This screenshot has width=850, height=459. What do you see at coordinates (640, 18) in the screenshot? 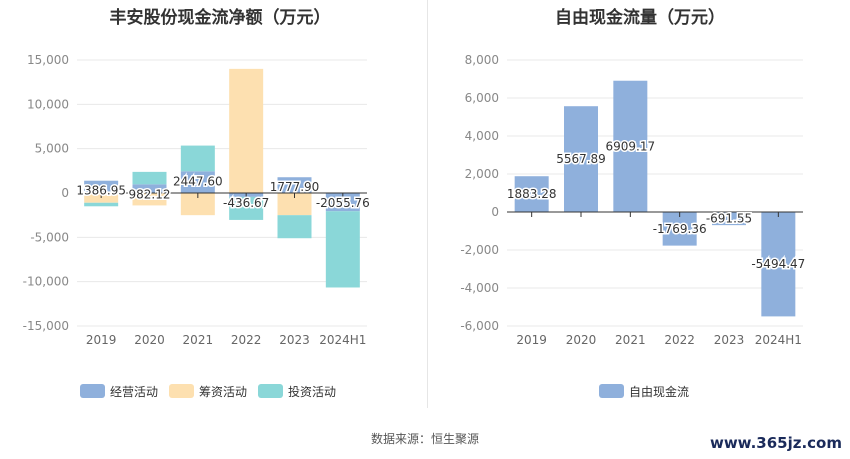
I see `right-chart-title: 自由现金流量（万元）` at bounding box center [640, 18].